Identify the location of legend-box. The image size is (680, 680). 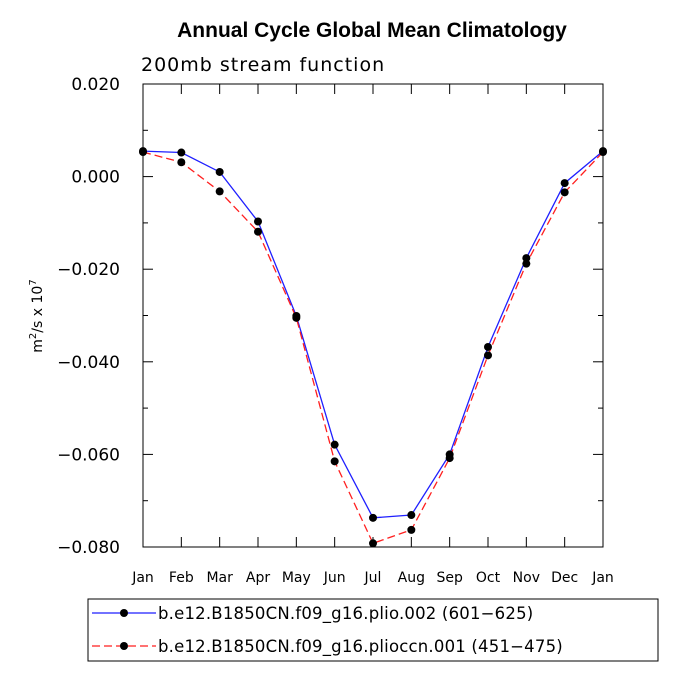
(373, 630).